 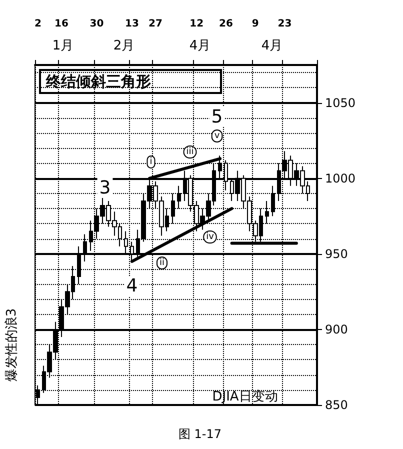 I want to click on y-tick-label: 850, so click(x=336, y=405).